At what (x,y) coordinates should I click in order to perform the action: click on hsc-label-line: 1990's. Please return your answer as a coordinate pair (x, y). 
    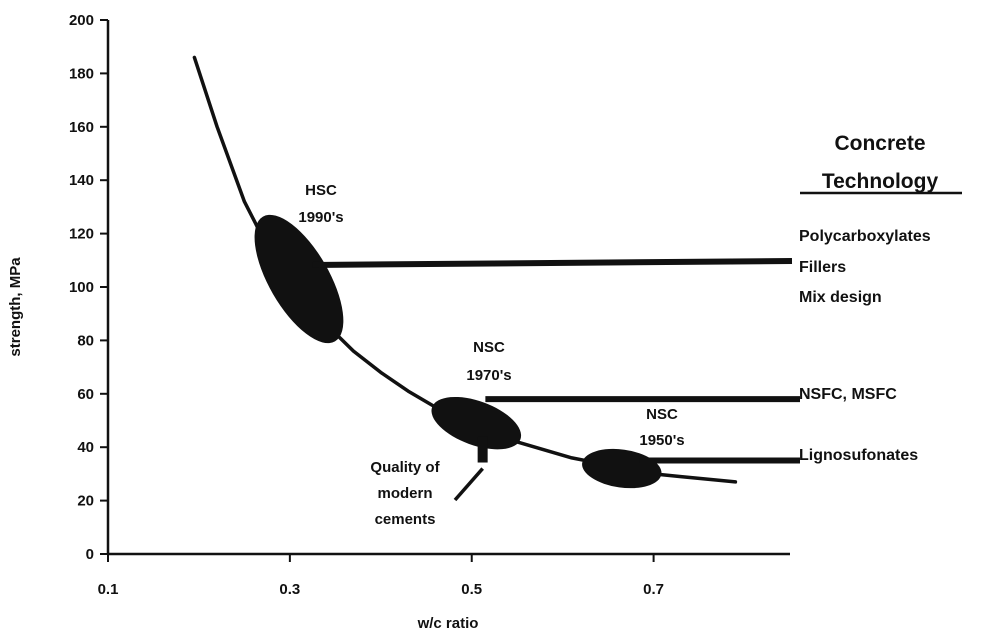
    Looking at the image, I should click on (320, 217).